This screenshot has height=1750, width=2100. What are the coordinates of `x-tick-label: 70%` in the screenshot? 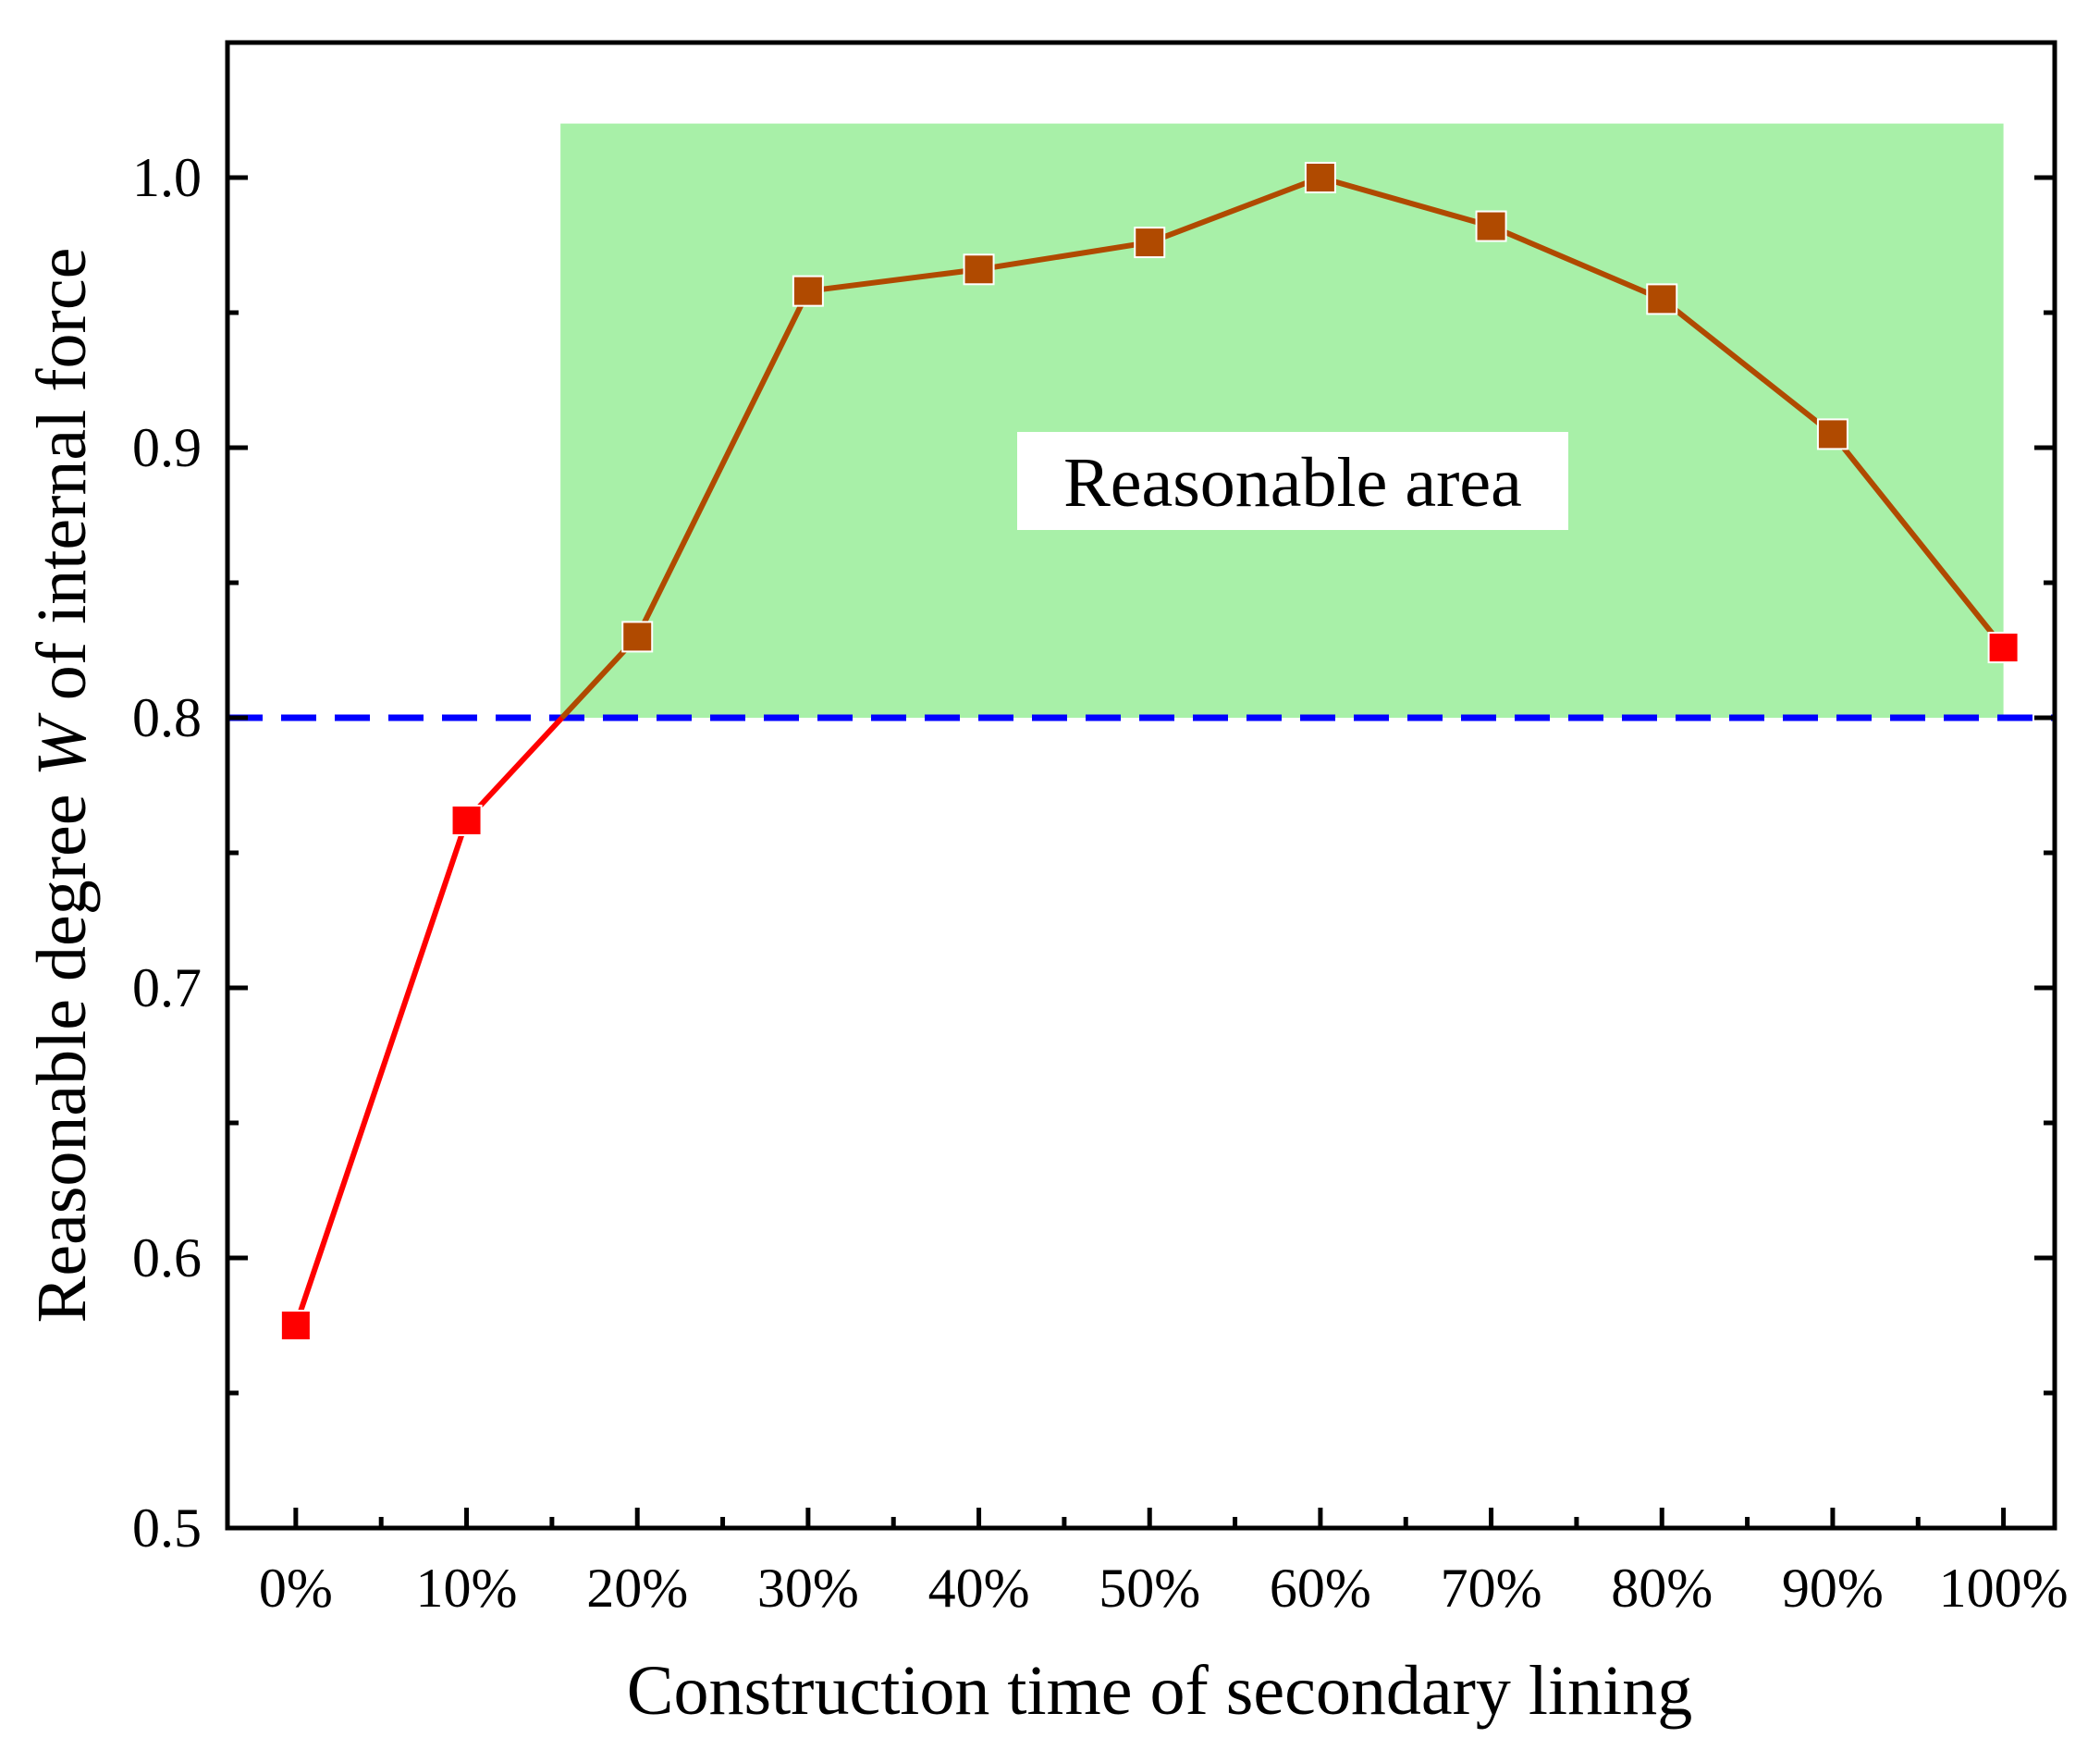 It's located at (1491, 1589).